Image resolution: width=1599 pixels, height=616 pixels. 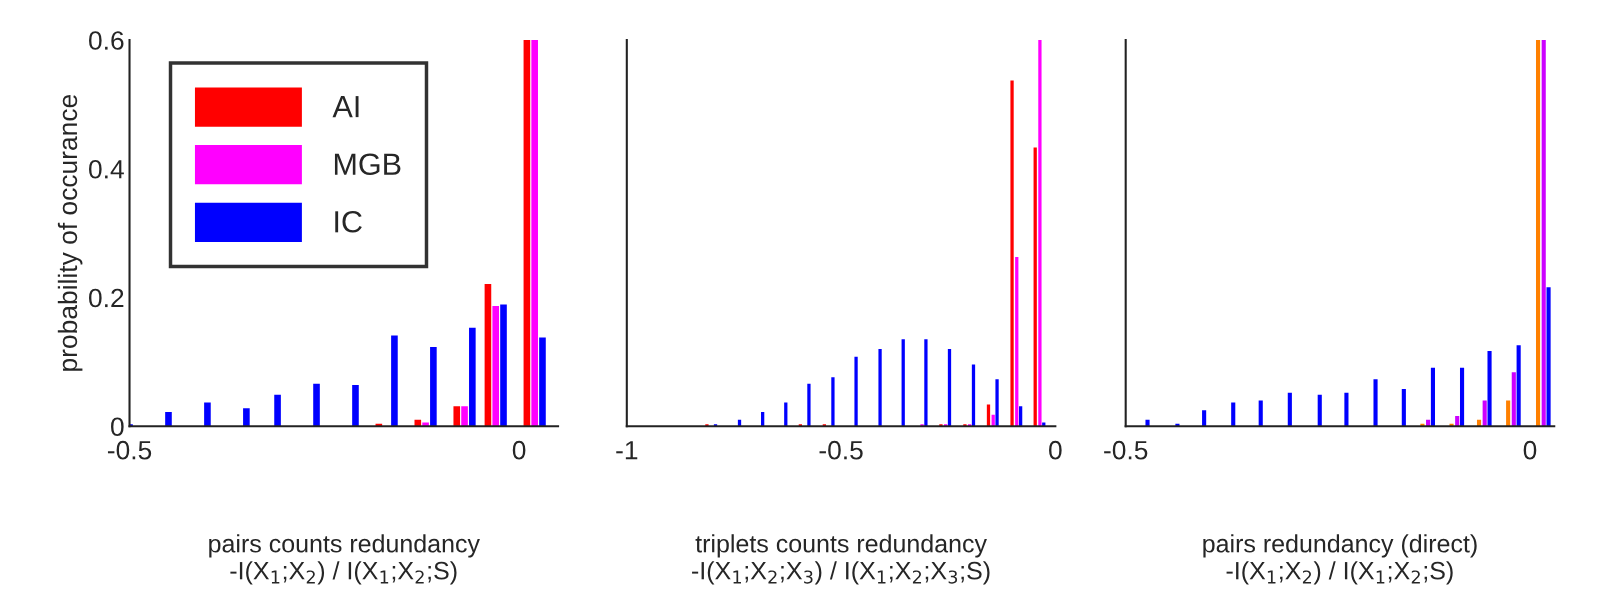 What do you see at coordinates (106, 298) in the screenshot?
I see `y-tick-label: 0.2` at bounding box center [106, 298].